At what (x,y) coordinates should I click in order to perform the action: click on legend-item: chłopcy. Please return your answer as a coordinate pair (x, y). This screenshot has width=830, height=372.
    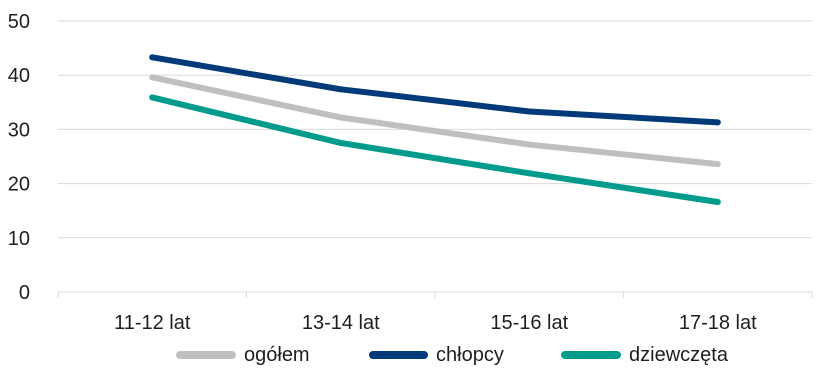
    Looking at the image, I should click on (436, 355).